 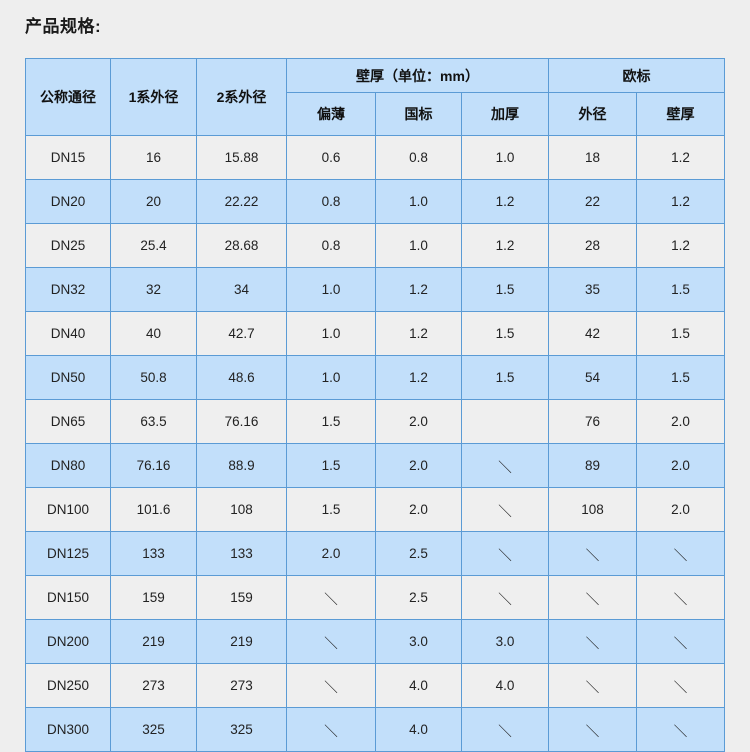 I want to click on cell-nominal-diameter: DN150, so click(x=68, y=597).